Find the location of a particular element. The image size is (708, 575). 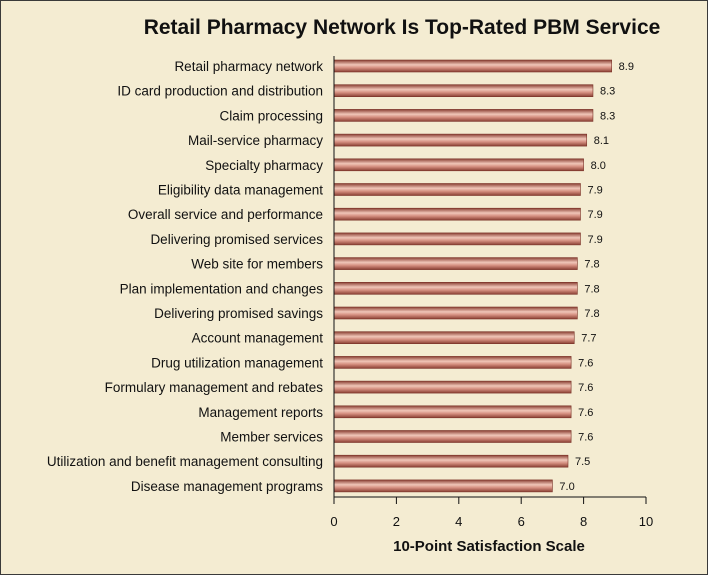

category-label: Specialty pharmacy is located at coordinates (264, 165).